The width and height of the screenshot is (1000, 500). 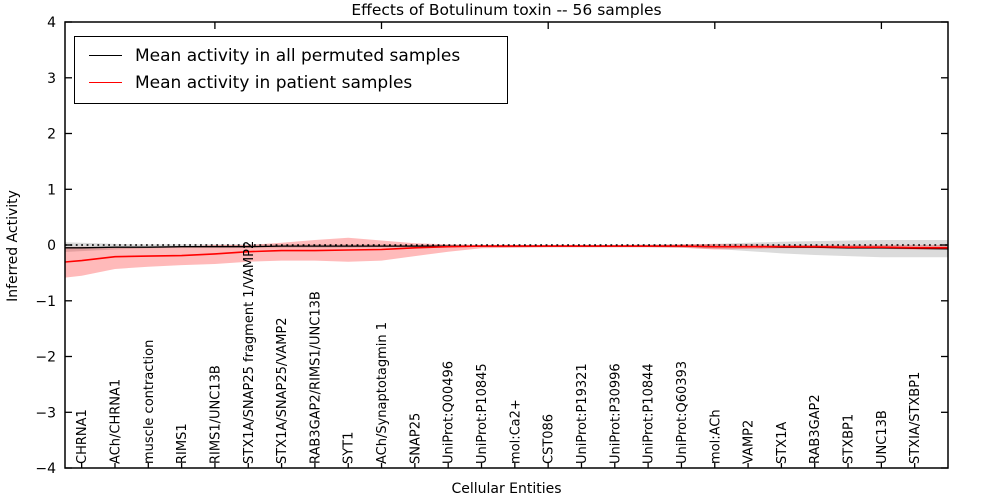 I want to click on legend-entry-permuted: Mean activity in all permuted samples, so click(x=291, y=55).